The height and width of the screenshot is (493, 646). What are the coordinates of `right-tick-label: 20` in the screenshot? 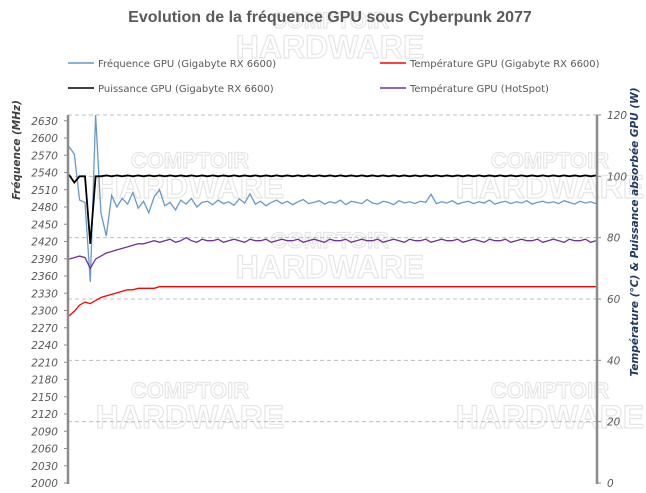 It's located at (614, 423).